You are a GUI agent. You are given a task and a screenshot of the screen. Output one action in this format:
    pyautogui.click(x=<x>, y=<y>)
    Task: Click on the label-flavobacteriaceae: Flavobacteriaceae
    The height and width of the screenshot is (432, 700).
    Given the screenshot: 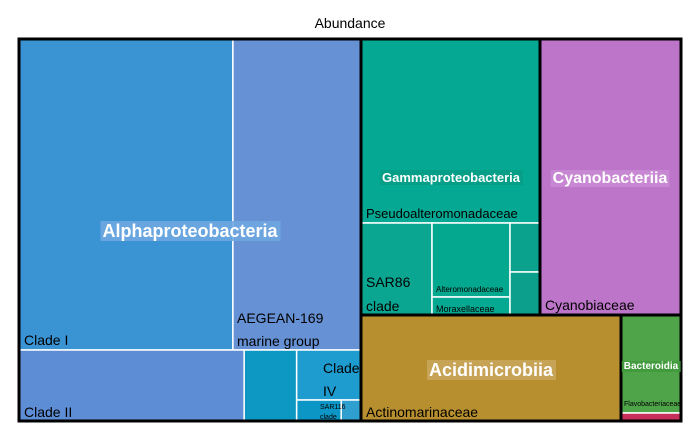 What is the action you would take?
    pyautogui.click(x=652, y=404)
    